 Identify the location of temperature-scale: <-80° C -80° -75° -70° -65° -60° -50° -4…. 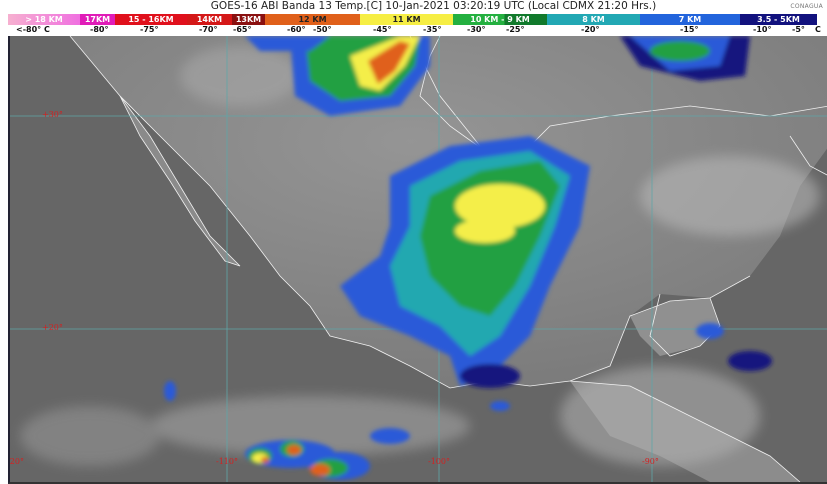
(413, 30).